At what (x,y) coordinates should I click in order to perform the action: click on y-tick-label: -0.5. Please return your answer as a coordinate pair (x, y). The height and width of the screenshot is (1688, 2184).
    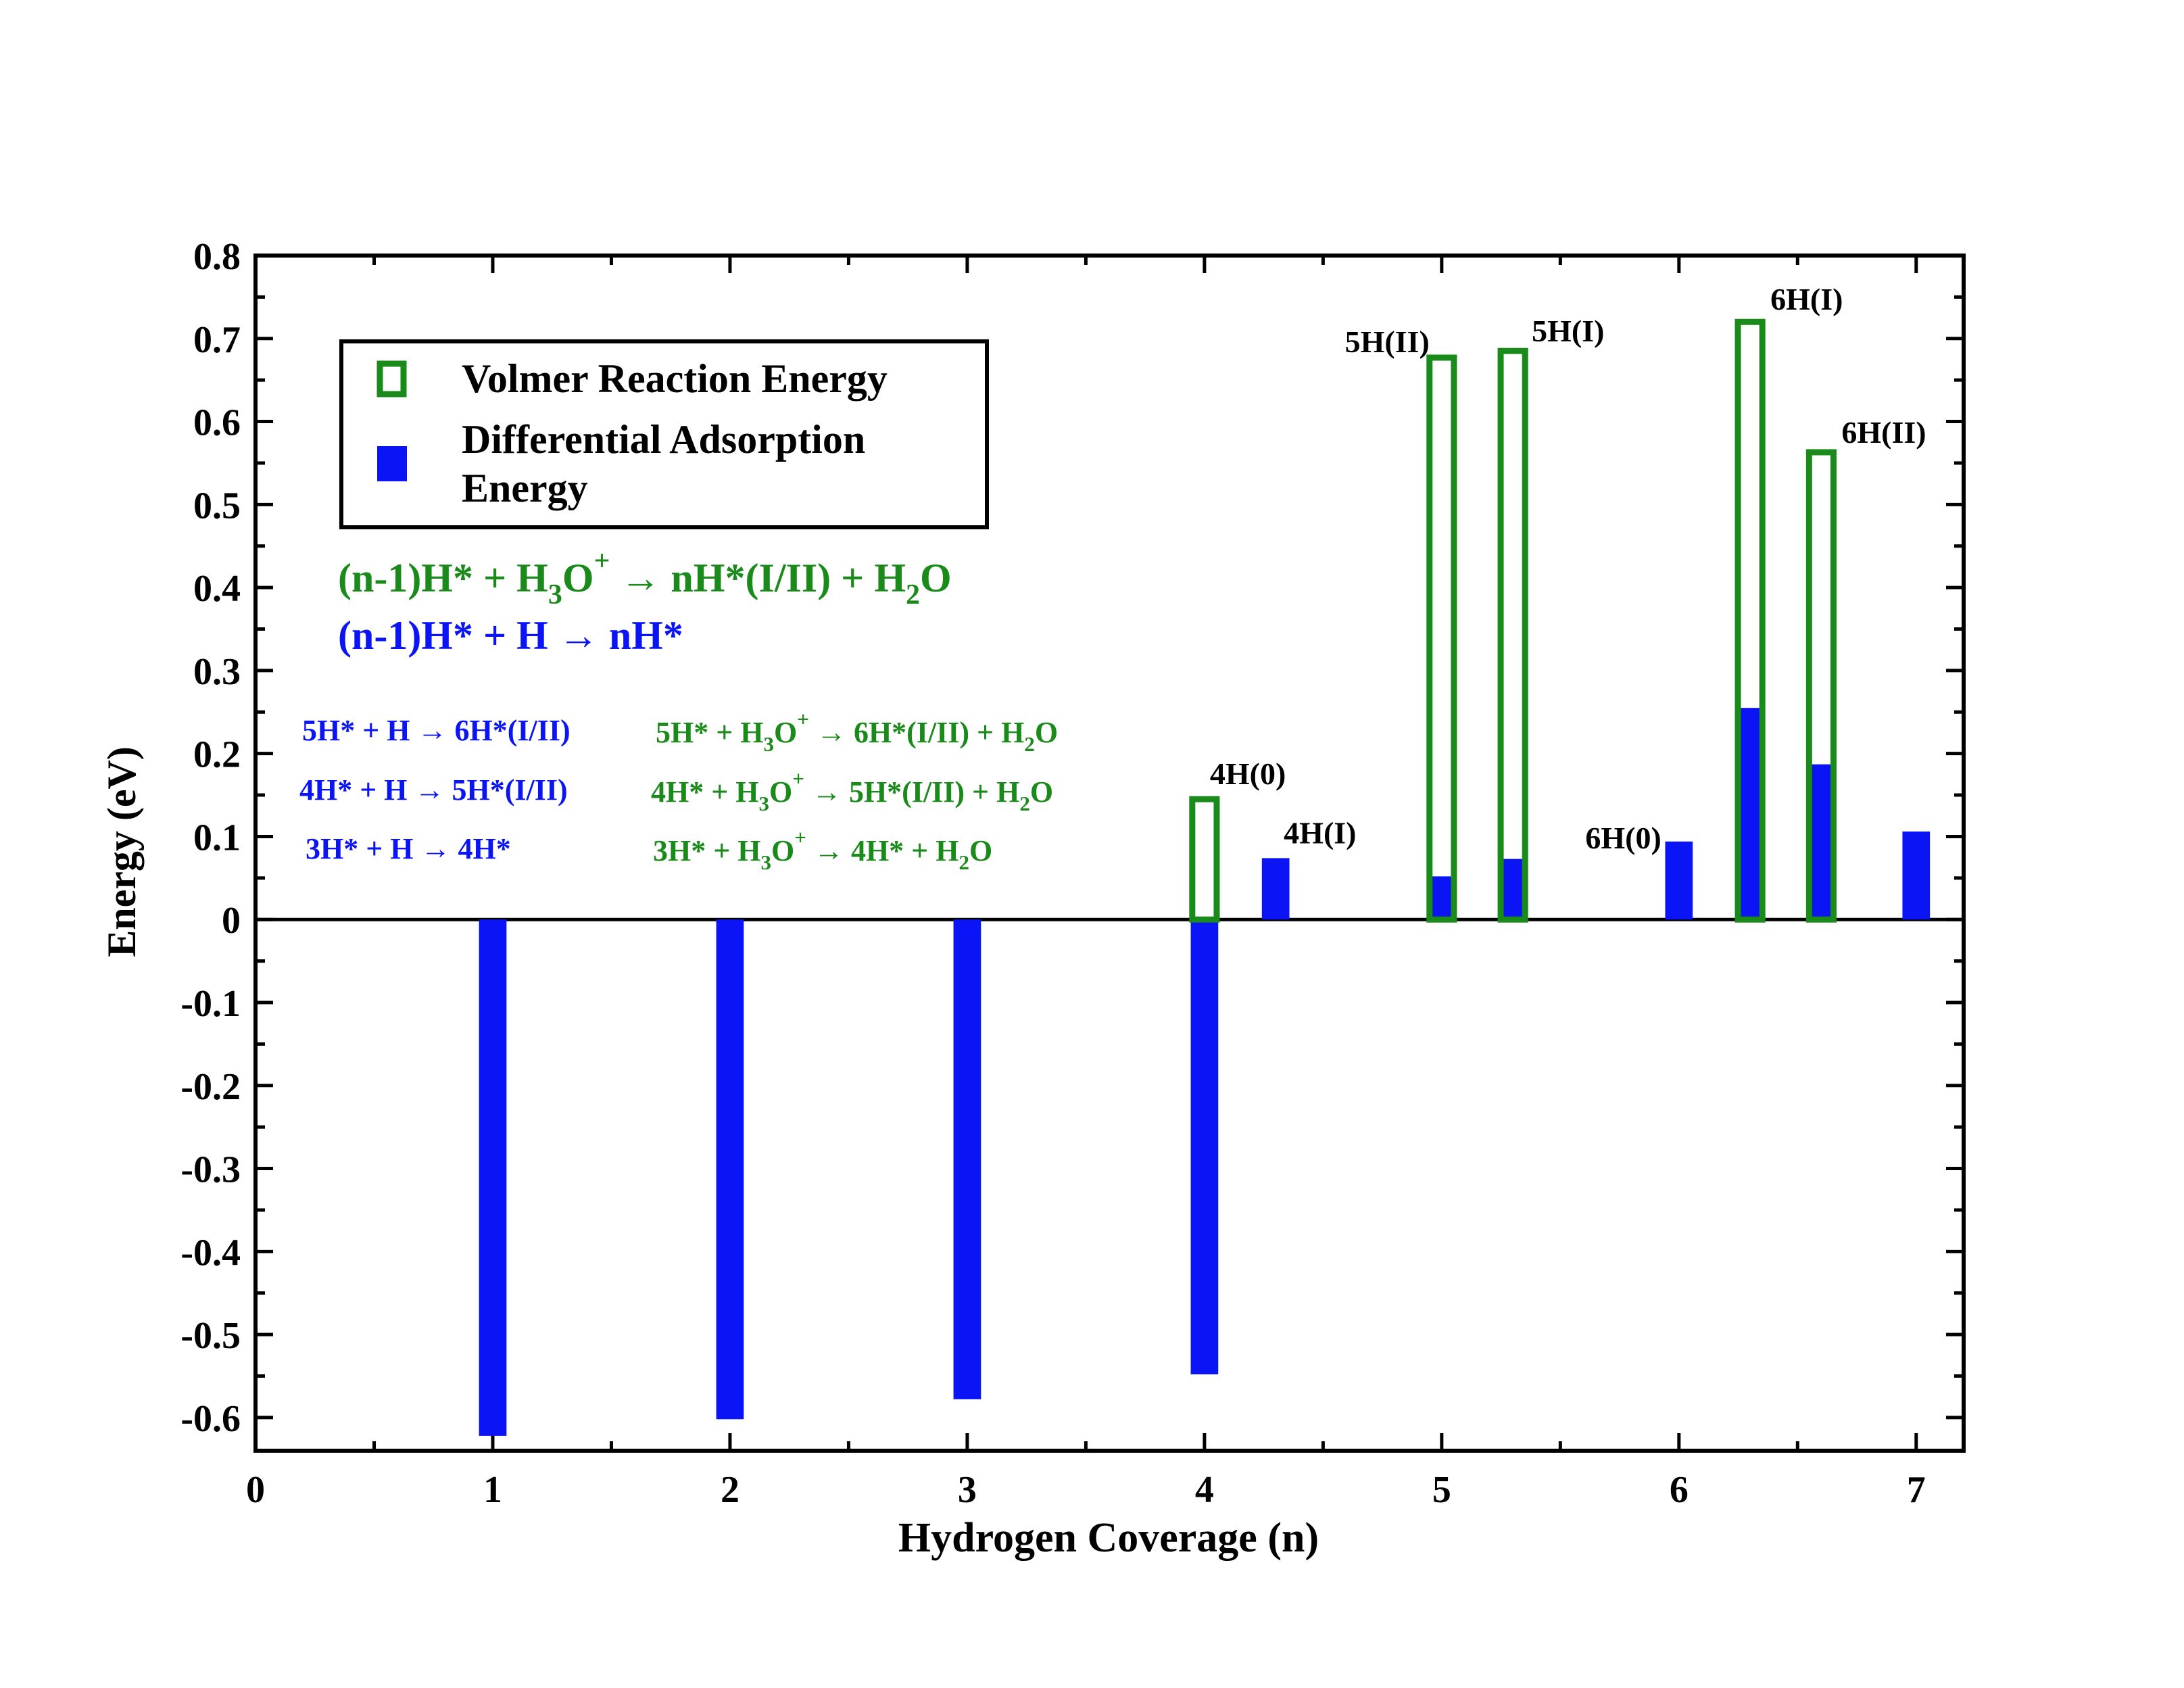
    Looking at the image, I should click on (210, 1336).